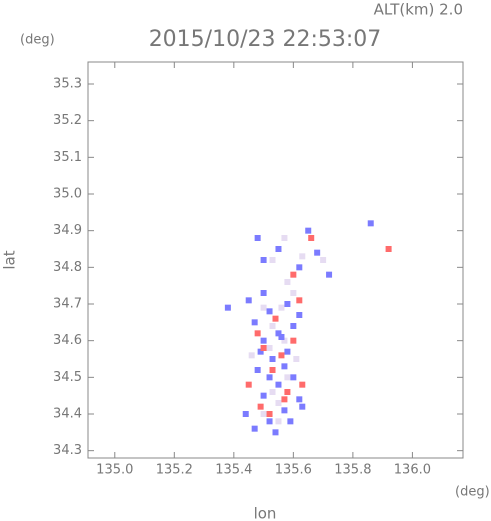 Image resolution: width=491 pixels, height=521 pixels. Describe the element at coordinates (418, 10) in the screenshot. I see `altitude: ALT(km) 2.0` at that location.